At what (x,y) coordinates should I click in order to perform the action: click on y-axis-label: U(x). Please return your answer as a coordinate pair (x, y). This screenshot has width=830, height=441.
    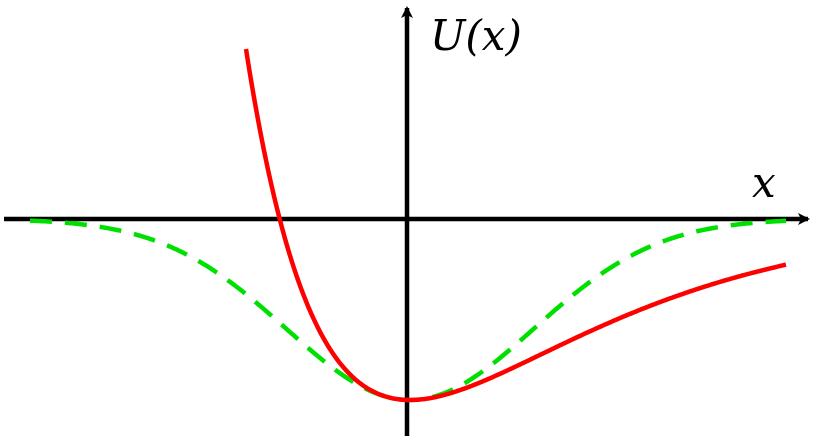
    Looking at the image, I should click on (476, 35).